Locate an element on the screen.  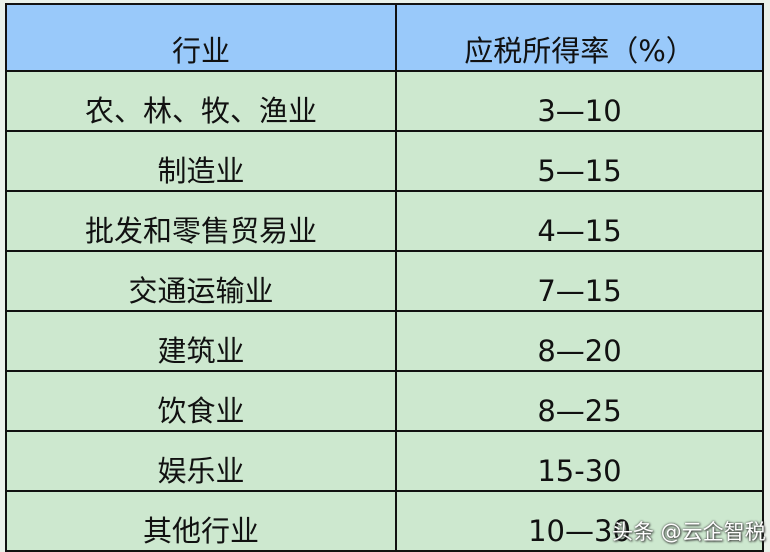
header-industry: 行业 is located at coordinates (201, 37).